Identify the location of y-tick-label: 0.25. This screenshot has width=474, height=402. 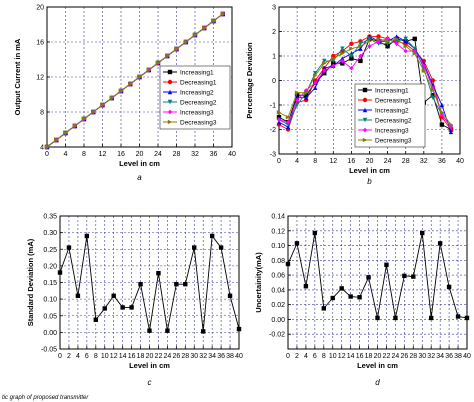
(50, 250).